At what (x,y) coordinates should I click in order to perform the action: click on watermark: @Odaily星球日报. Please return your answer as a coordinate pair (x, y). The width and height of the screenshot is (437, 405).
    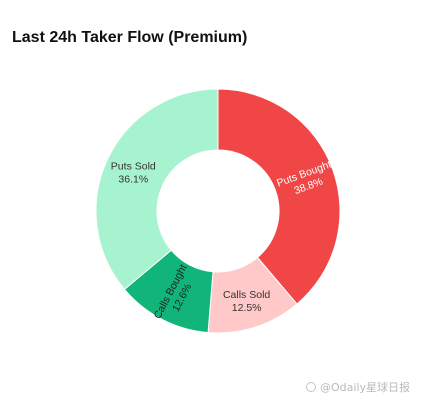
    Looking at the image, I should click on (358, 387).